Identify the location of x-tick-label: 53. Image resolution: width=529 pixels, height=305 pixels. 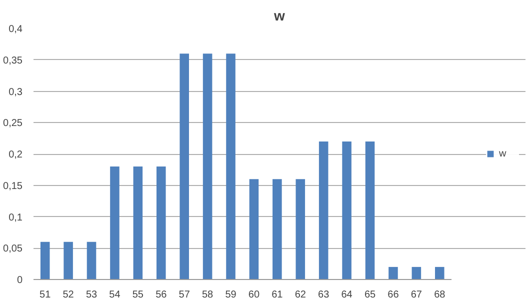
(92, 295).